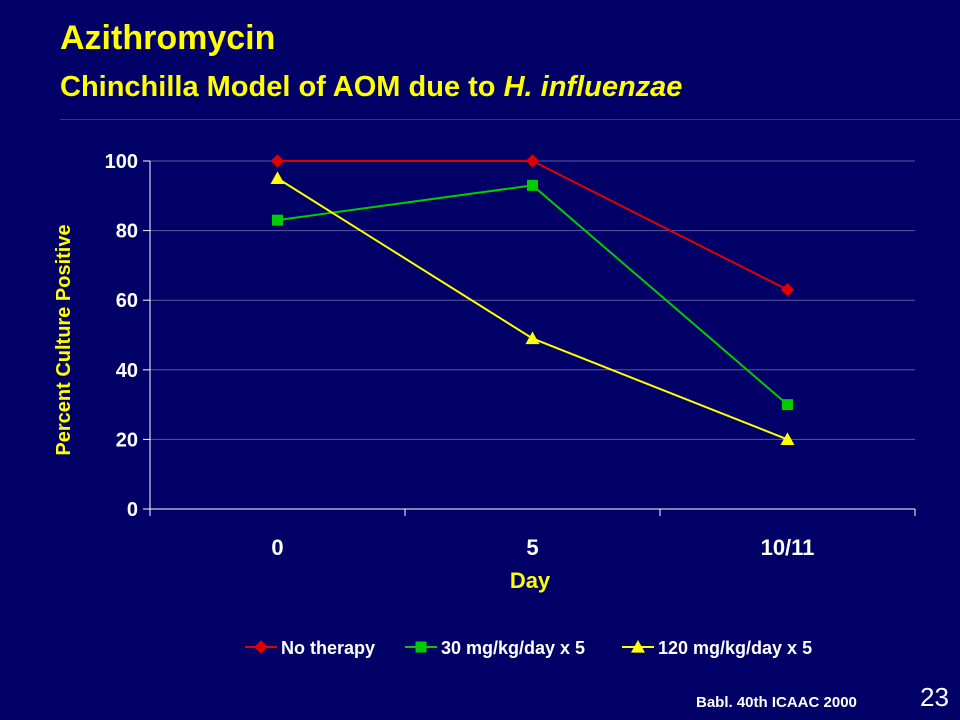 This screenshot has width=960, height=720. I want to click on legend-label: 30 mg/kg/day x 5, so click(513, 648).